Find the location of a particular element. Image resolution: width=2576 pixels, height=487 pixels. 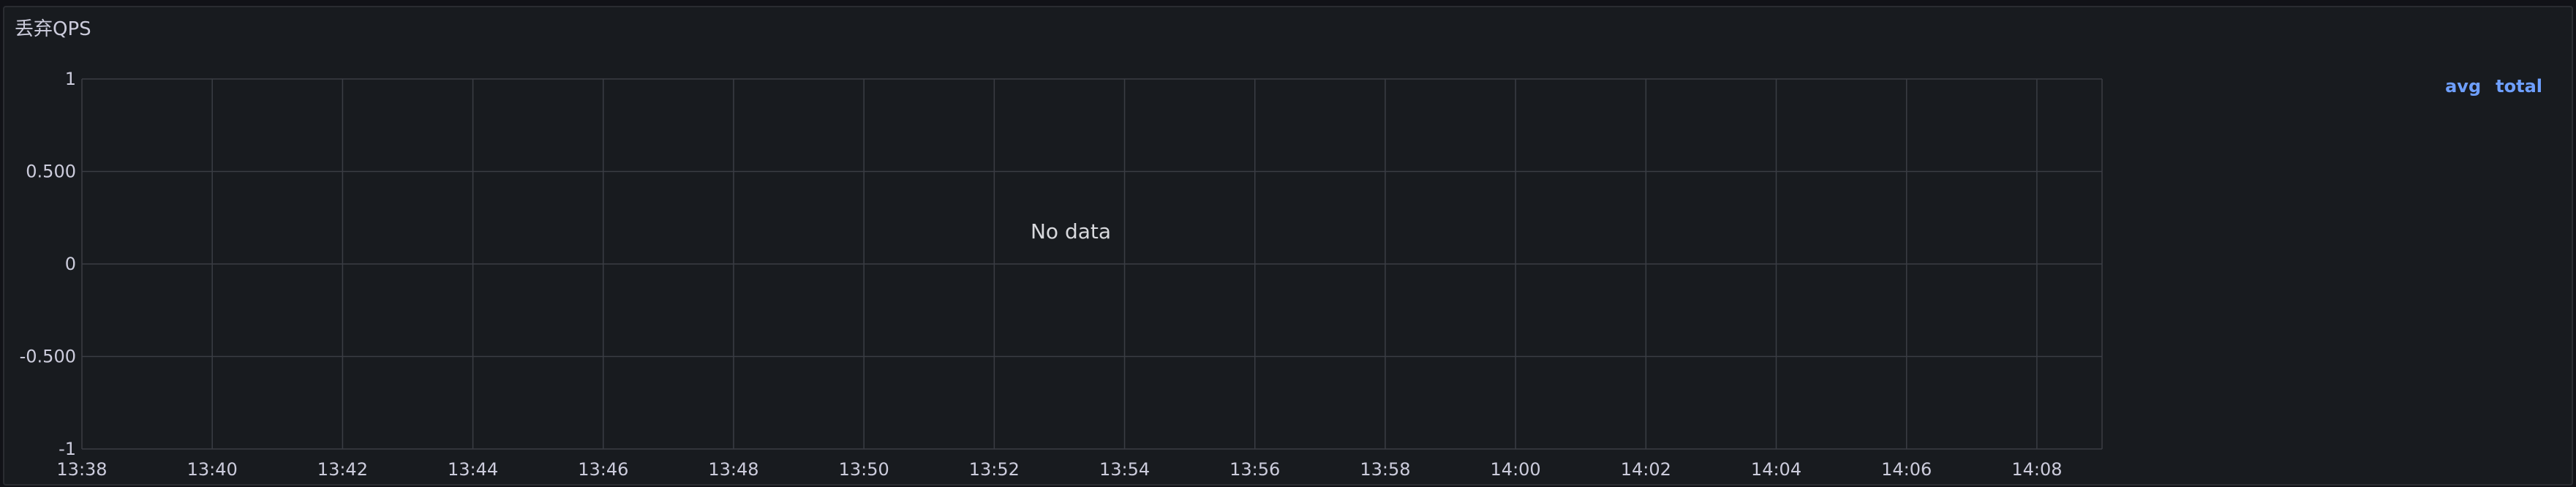

y-tick-label: -1 is located at coordinates (67, 449).